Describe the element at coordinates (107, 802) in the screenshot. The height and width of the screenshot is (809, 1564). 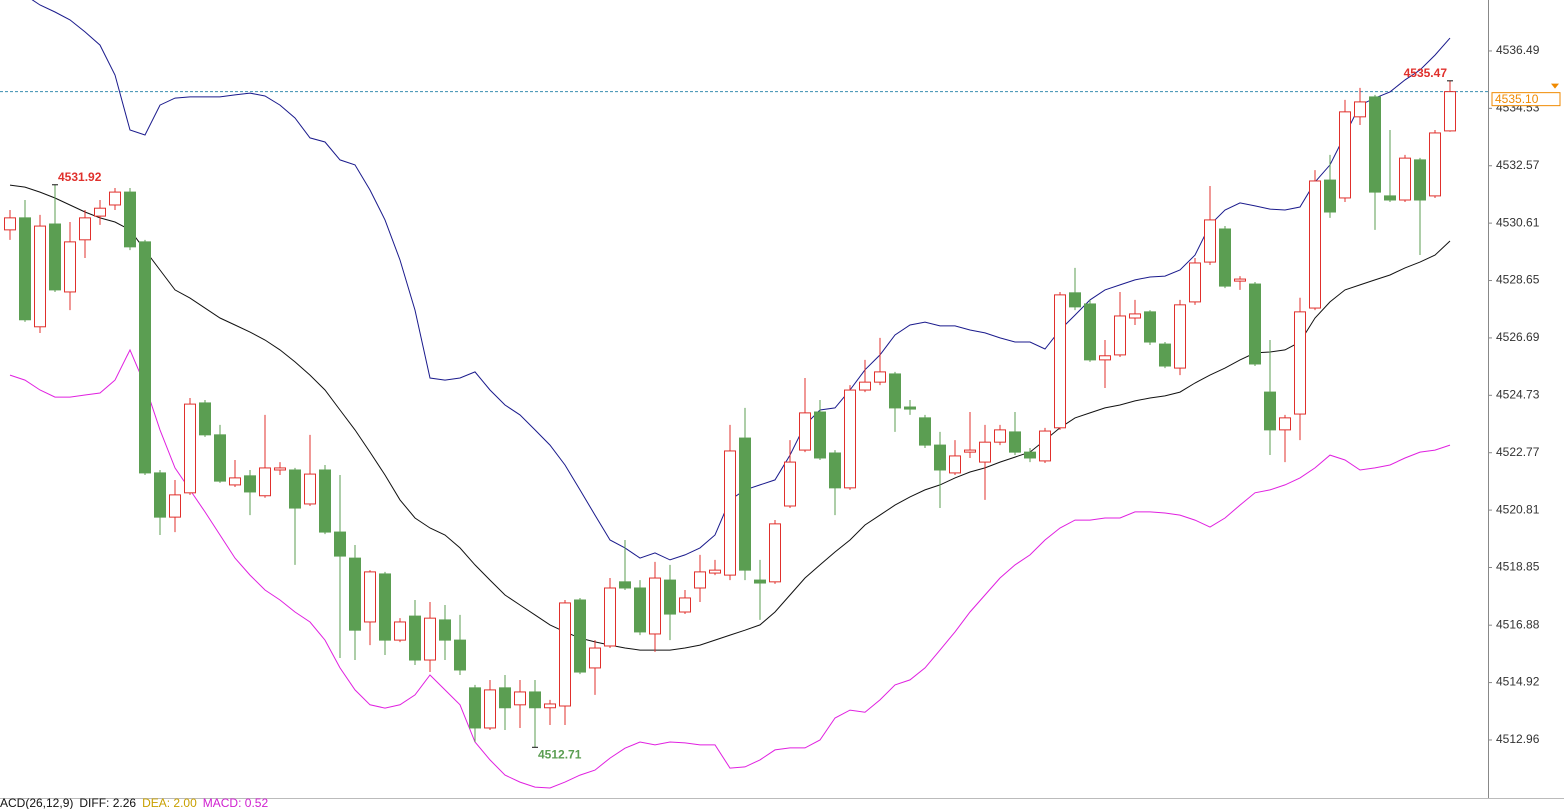
I see `indicator-legend-item: DIFF: 2.26` at that location.